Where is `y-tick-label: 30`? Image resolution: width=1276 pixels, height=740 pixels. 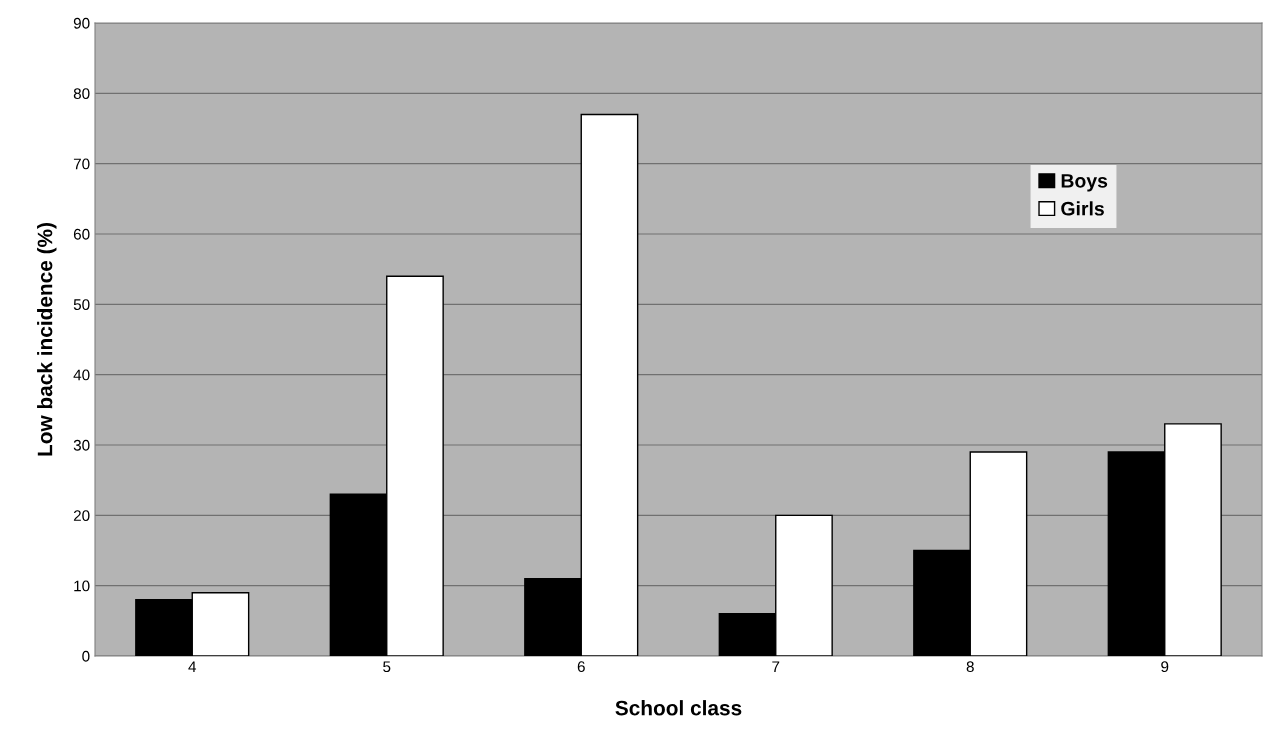 y-tick-label: 30 is located at coordinates (81, 445).